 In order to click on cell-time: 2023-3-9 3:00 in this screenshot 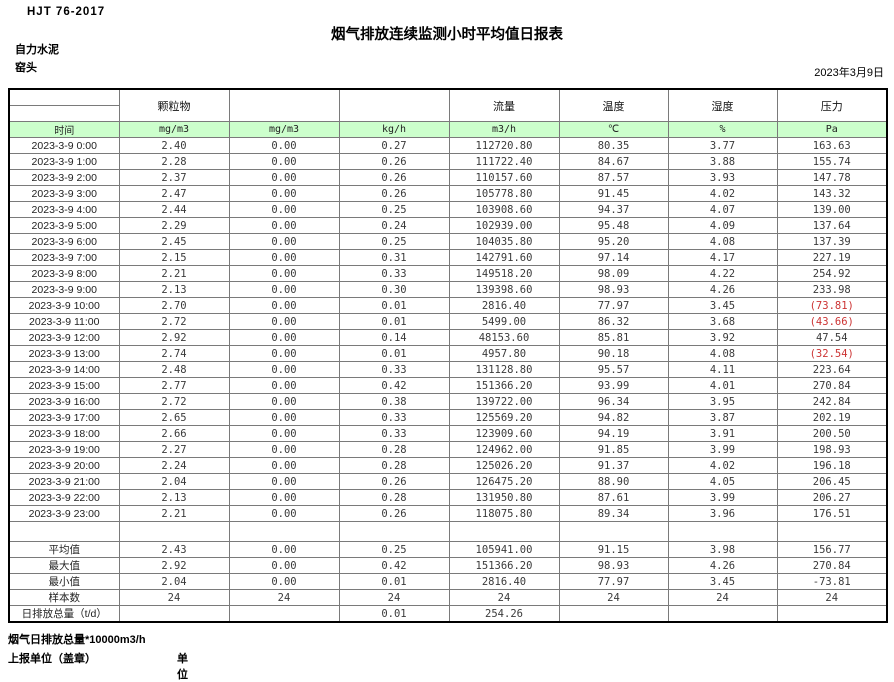, I will do `click(64, 193)`.